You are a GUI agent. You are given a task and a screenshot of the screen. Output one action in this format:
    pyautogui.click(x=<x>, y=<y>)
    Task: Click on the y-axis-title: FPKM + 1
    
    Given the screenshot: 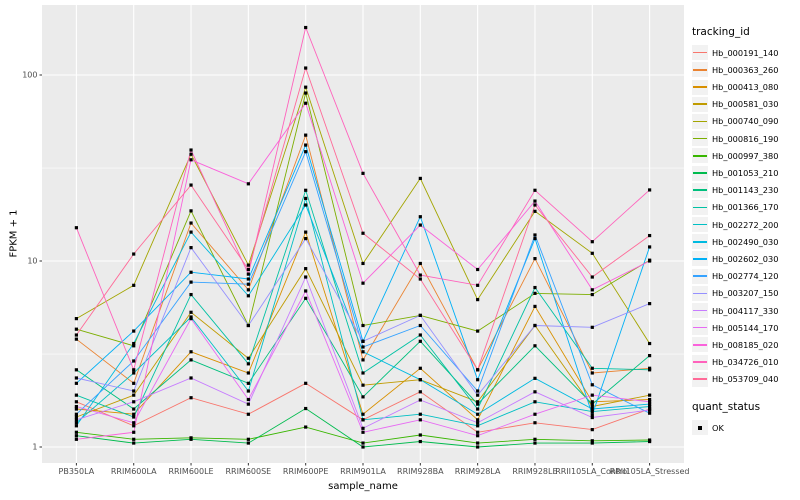 What is the action you would take?
    pyautogui.click(x=14, y=233)
    